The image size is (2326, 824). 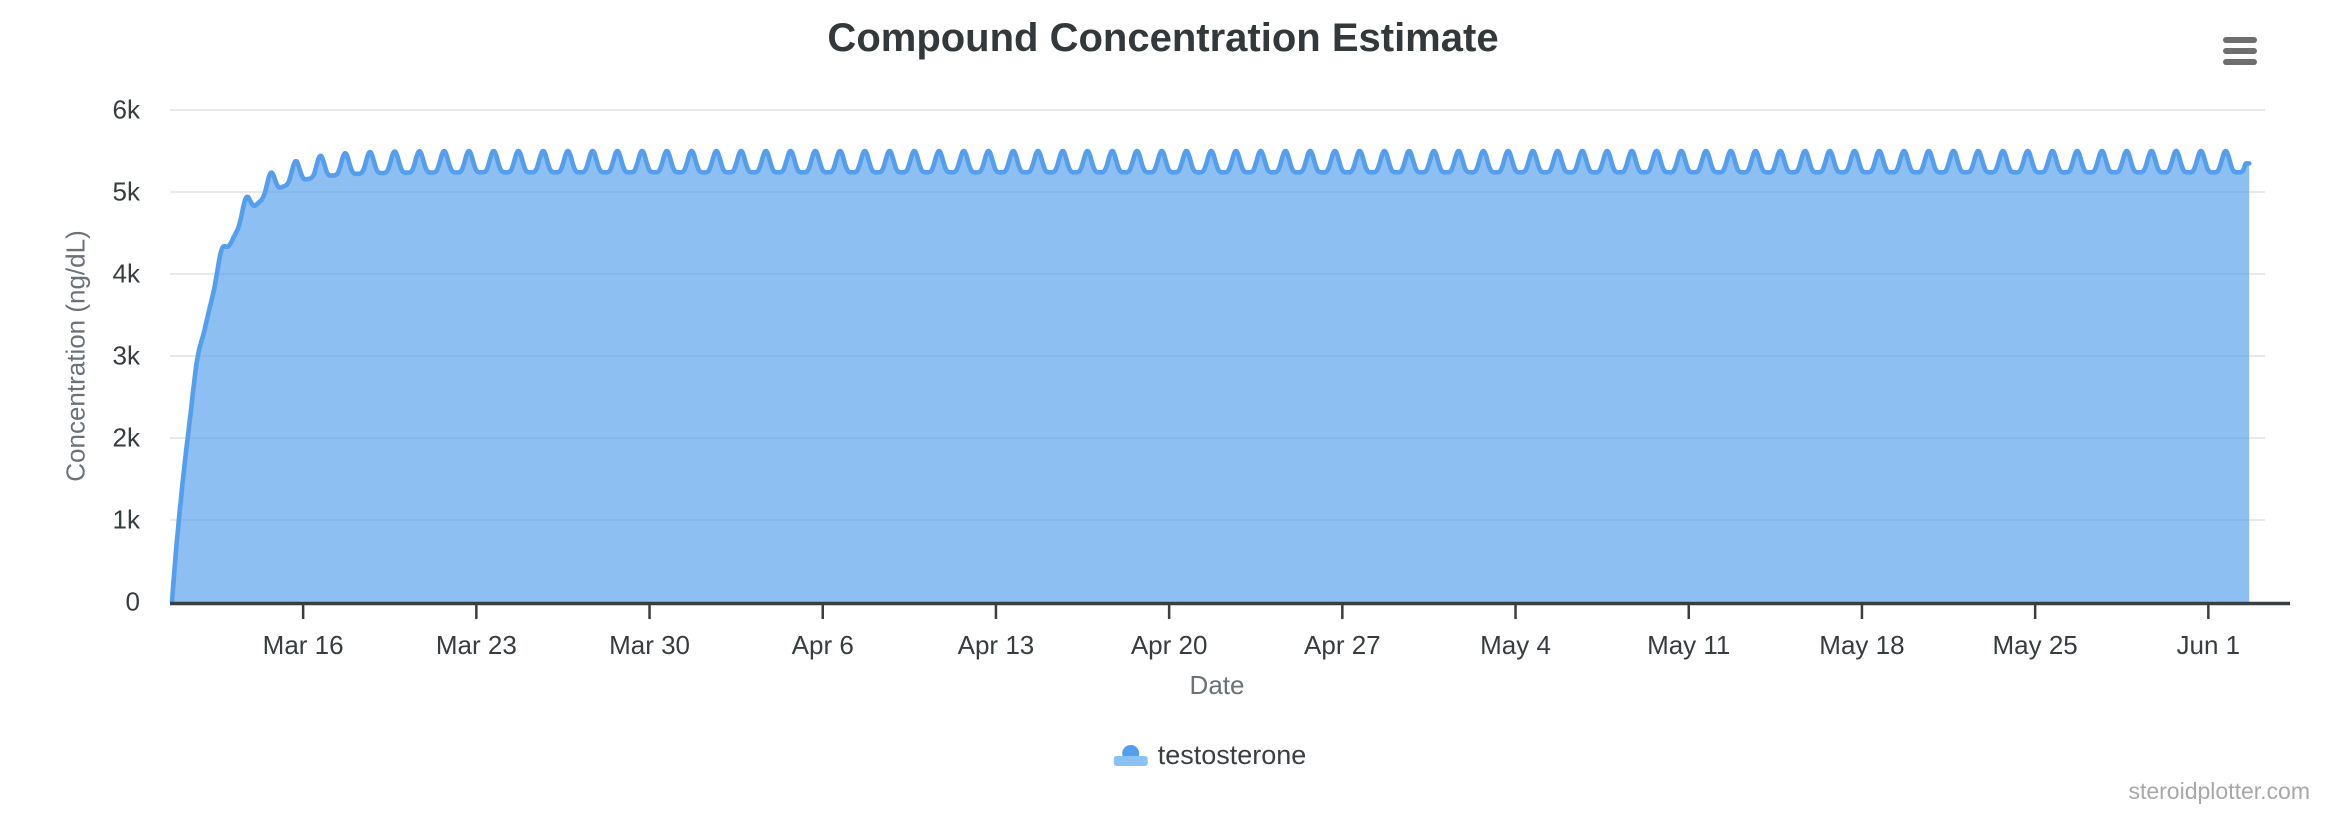 What do you see at coordinates (1862, 645) in the screenshot?
I see `x-tick-label: May 18` at bounding box center [1862, 645].